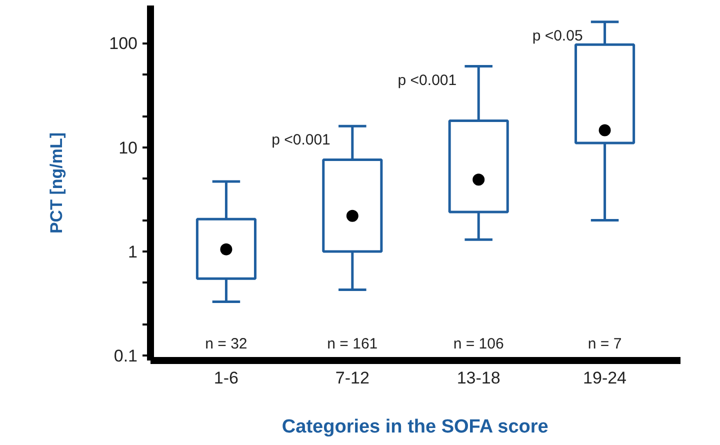  I want to click on y-tick-label: 100, so click(123, 44).